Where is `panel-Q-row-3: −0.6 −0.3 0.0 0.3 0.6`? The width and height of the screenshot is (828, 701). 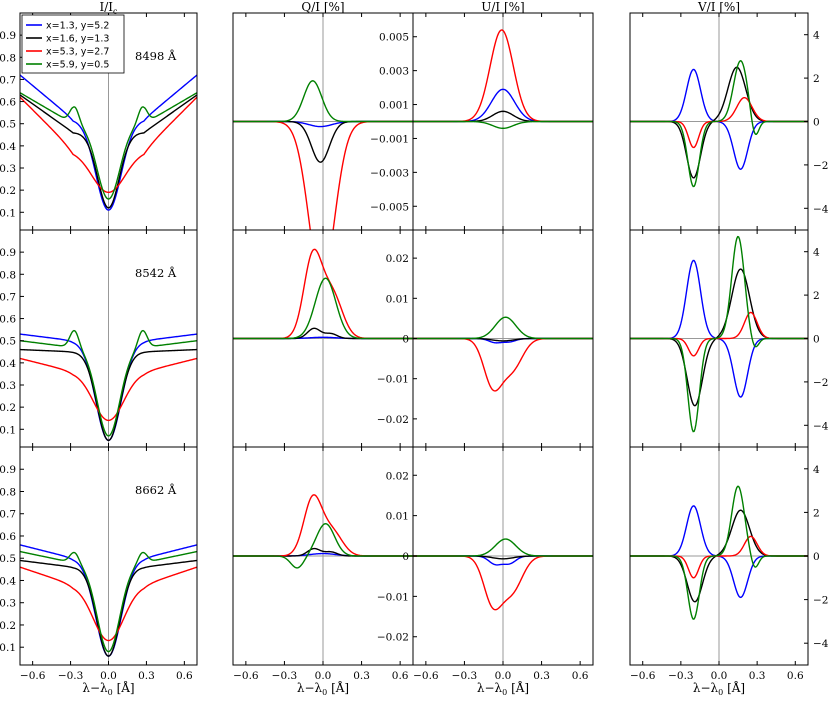 panel-Q-row-3: −0.6 −0.3 0.0 0.3 0.6 is located at coordinates (323, 564).